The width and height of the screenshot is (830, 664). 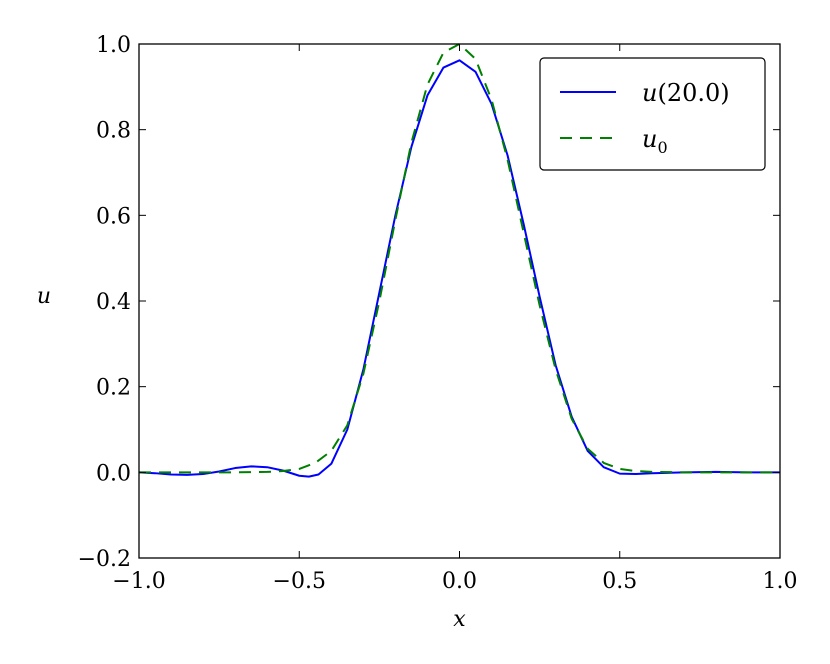 I want to click on legend-box, so click(x=652, y=114).